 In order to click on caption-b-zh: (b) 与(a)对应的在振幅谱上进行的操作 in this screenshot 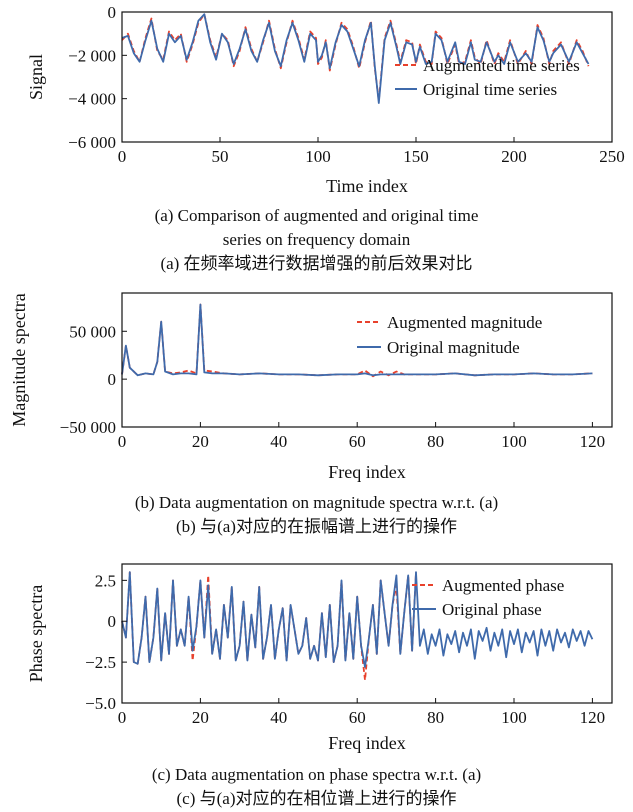, I will do `click(316, 526)`.